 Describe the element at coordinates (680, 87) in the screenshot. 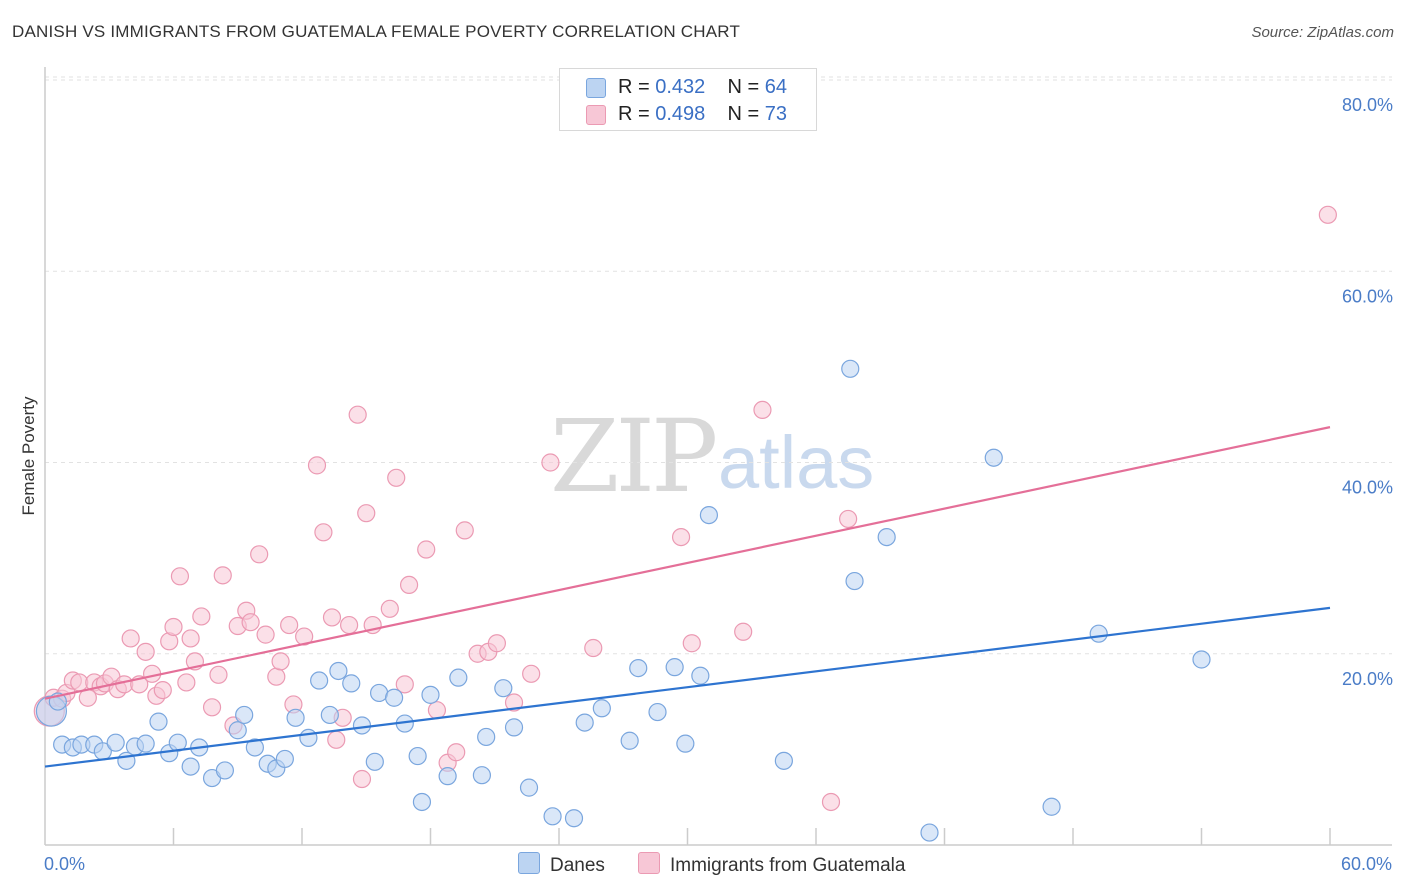

I see `danes-r-value: 0.432` at that location.